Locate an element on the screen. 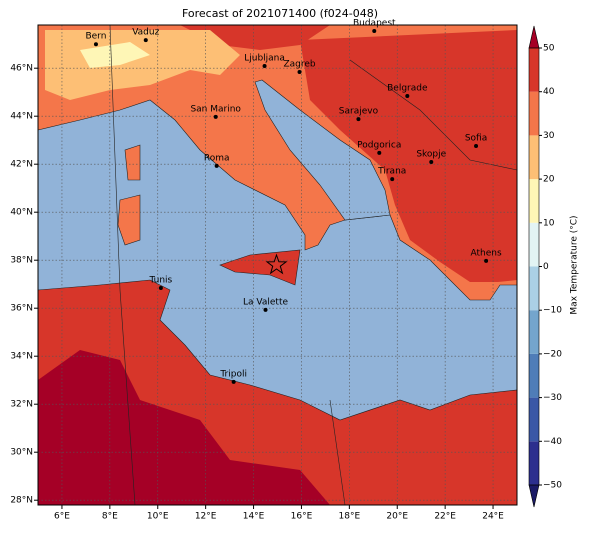 The image size is (592, 533). city-label: Podgorica is located at coordinates (379, 145).